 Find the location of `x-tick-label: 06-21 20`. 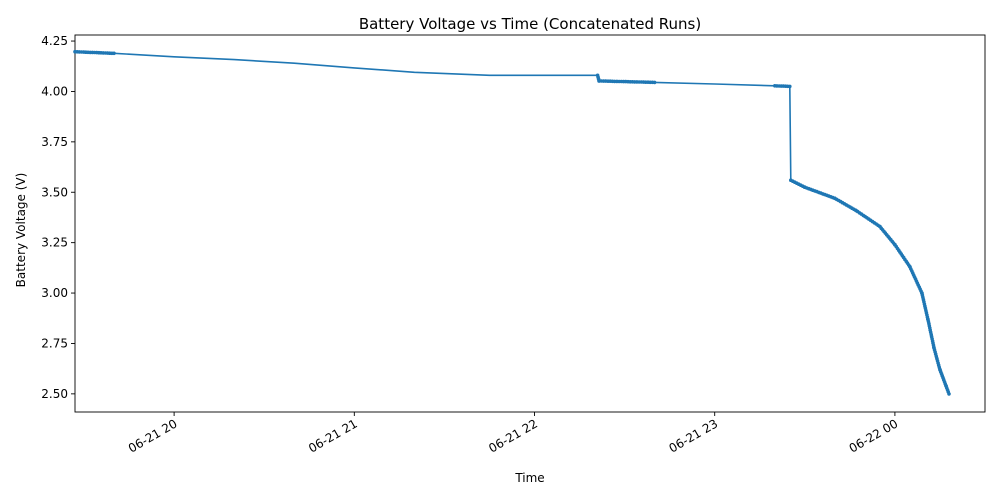

x-tick-label: 06-21 20 is located at coordinates (153, 435).